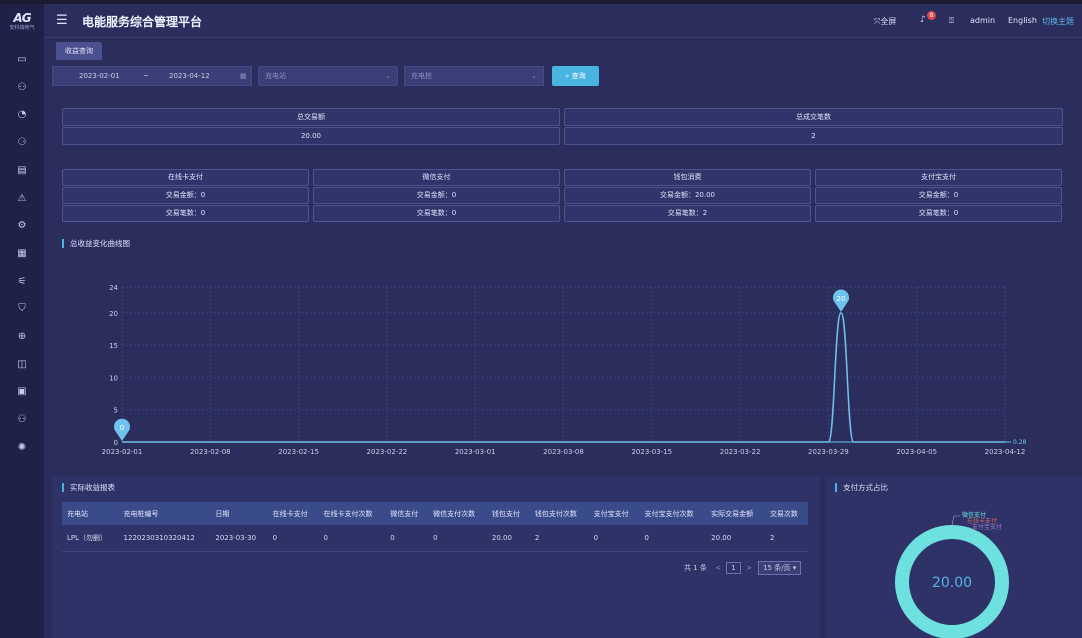 This screenshot has width=1082, height=638. I want to click on station-select: 充电站 ⌄, so click(328, 76).